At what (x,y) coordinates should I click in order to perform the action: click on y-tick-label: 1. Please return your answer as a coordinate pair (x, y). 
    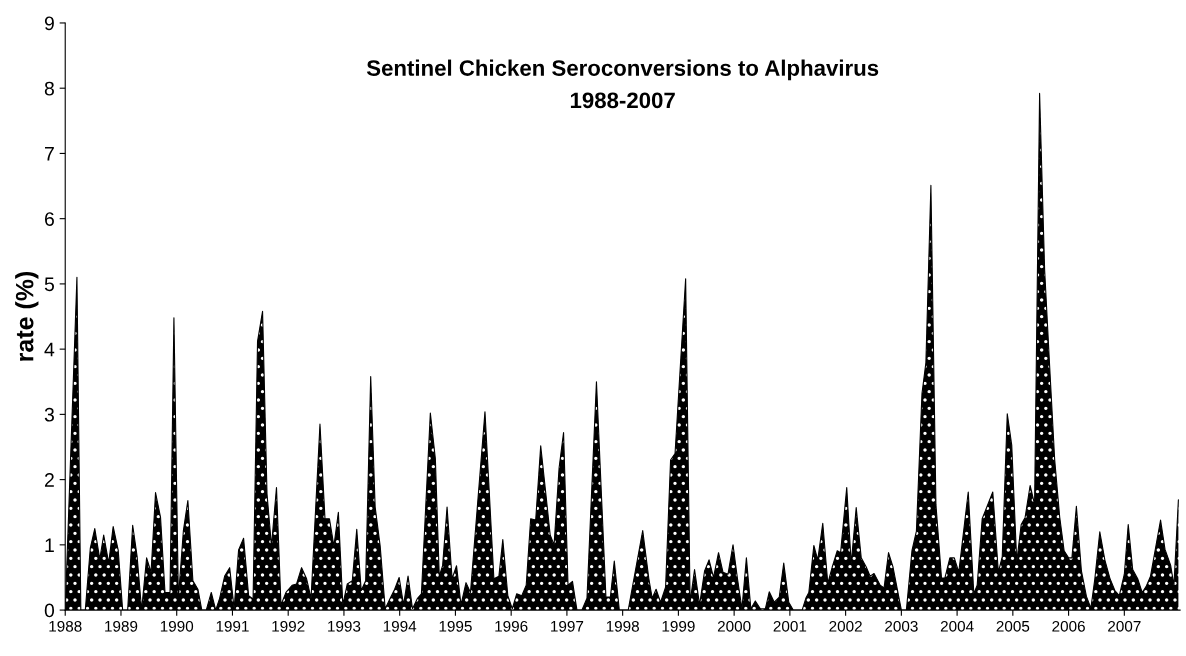
    Looking at the image, I should click on (49, 545).